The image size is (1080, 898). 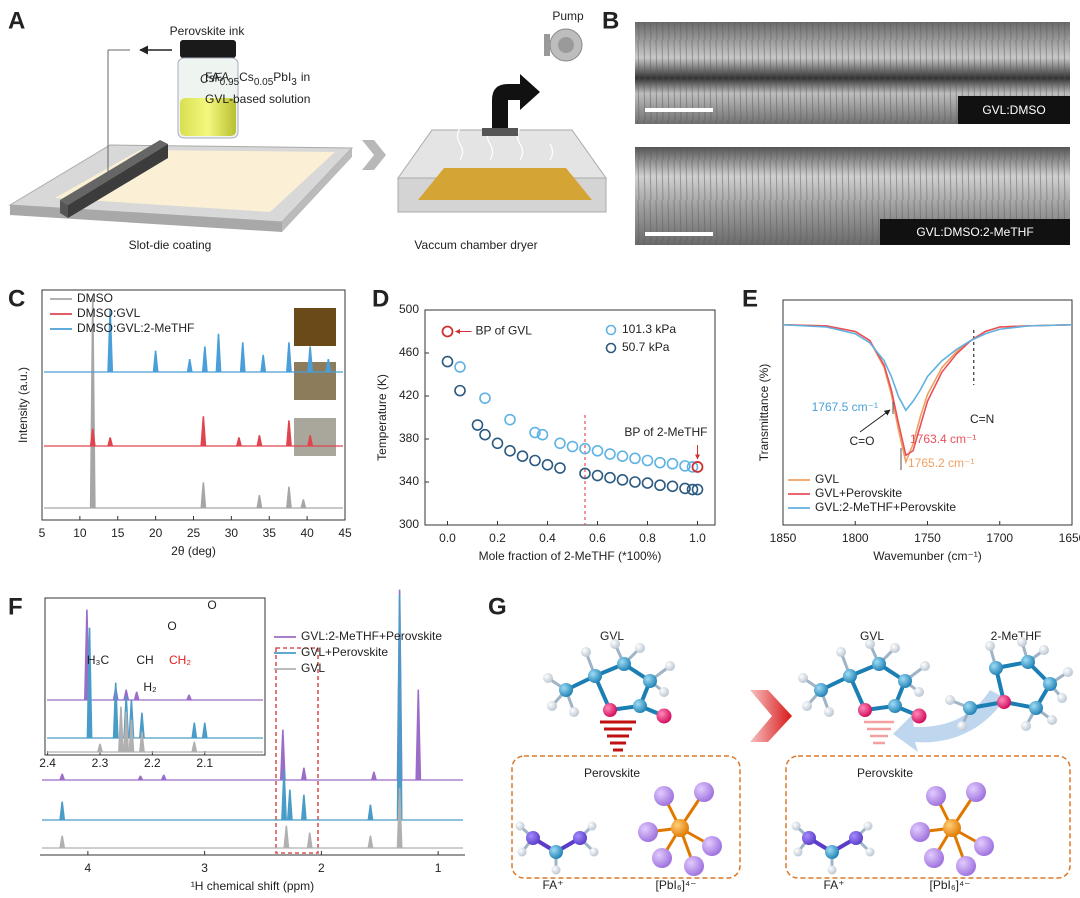 What do you see at coordinates (282, 77) in the screenshot?
I see `formula-part: PbI` at bounding box center [282, 77].